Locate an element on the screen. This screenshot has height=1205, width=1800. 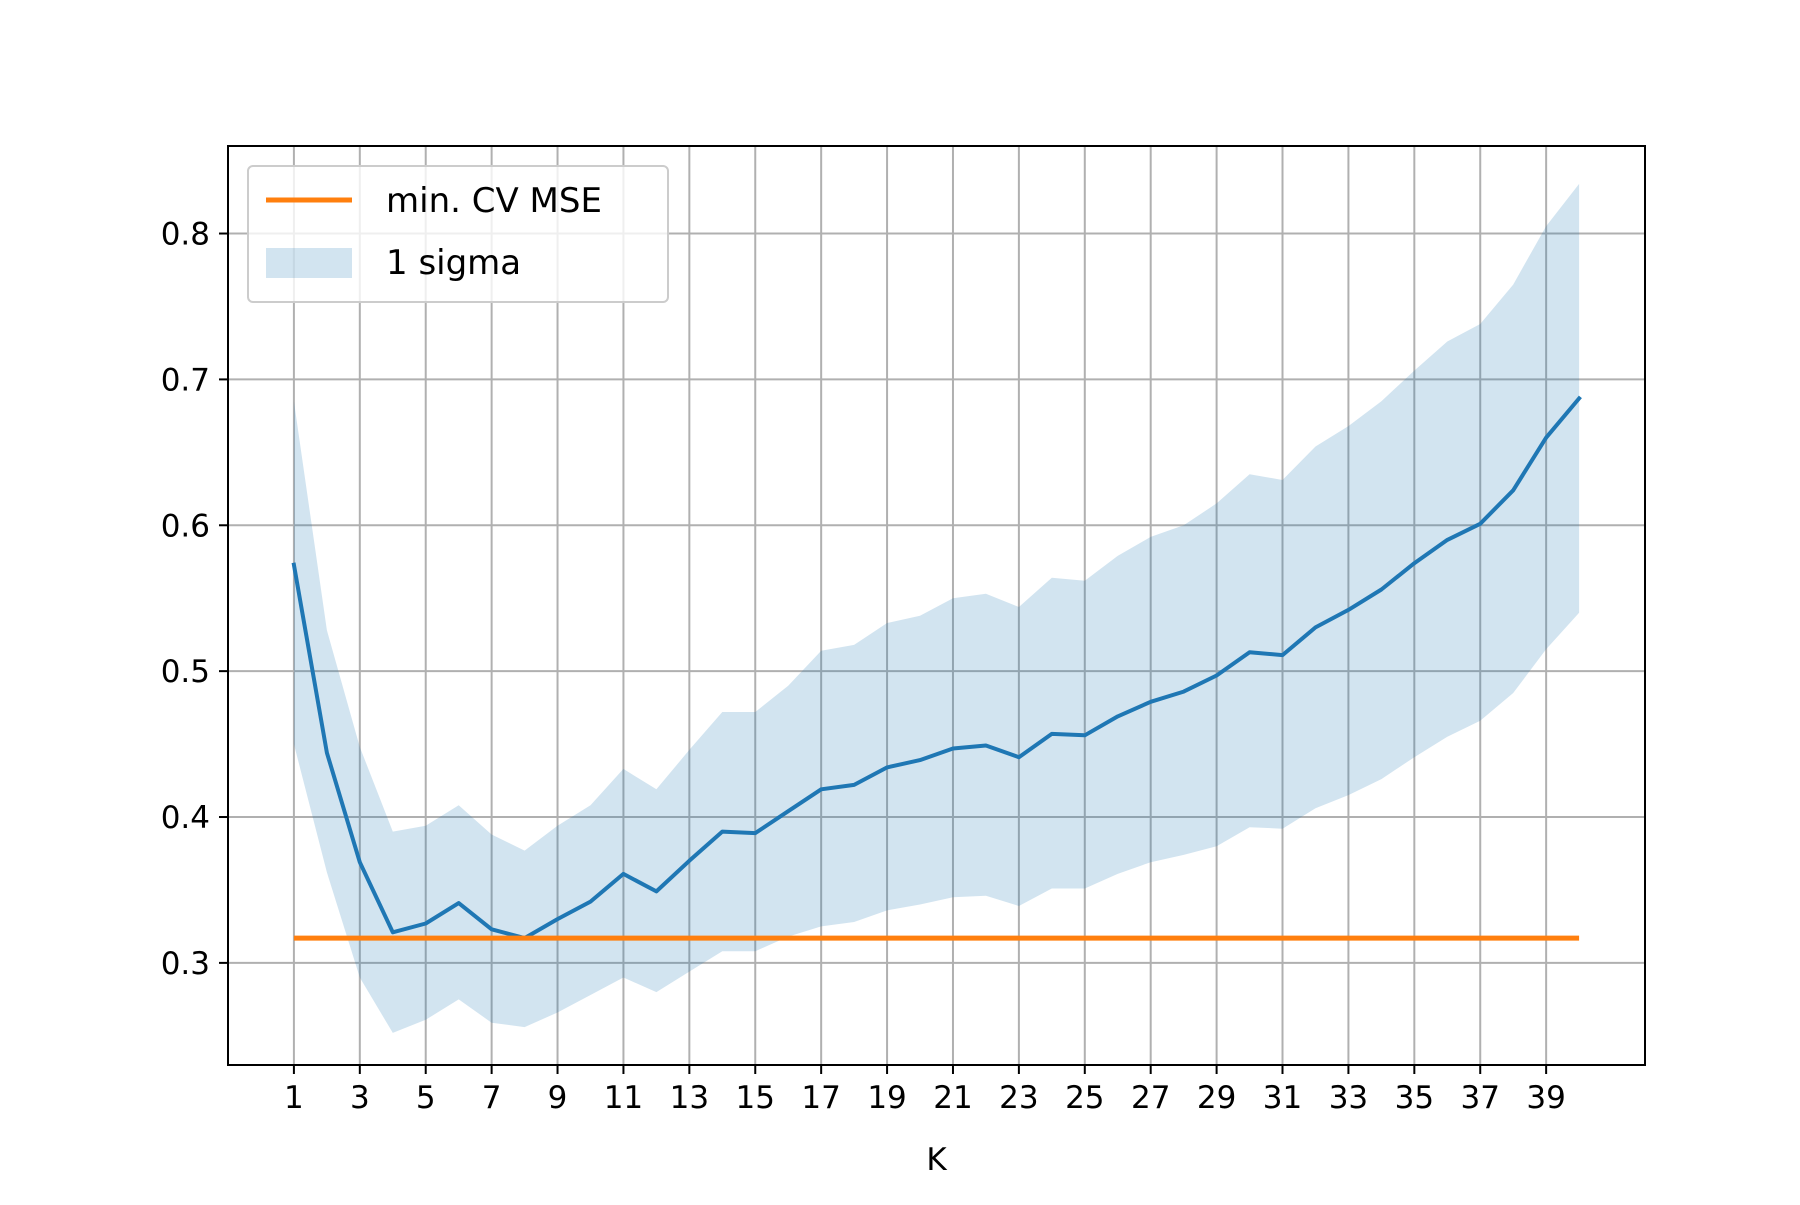
x-tick-label: 27 is located at coordinates (1150, 1098).